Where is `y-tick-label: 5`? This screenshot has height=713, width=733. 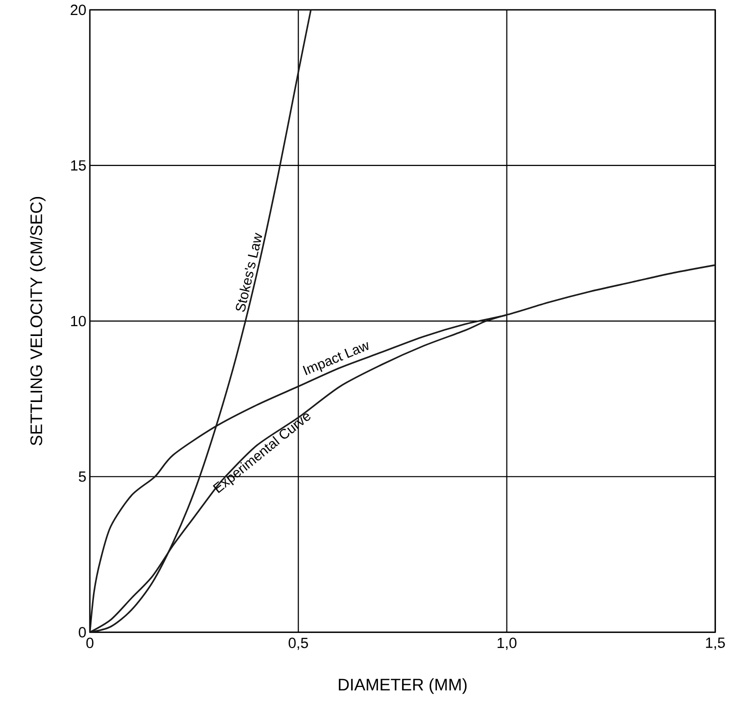
y-tick-label: 5 is located at coordinates (82, 476).